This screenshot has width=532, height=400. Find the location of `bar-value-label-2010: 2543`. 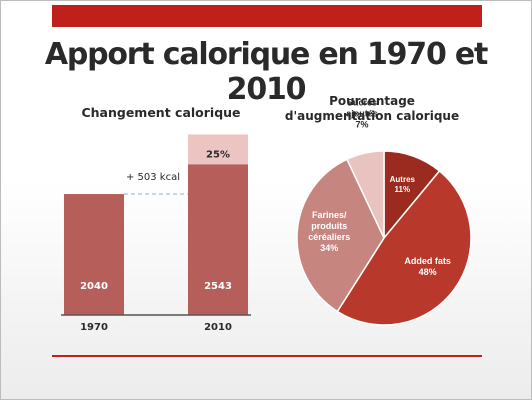

bar-value-label-2010: 2543 is located at coordinates (218, 286).